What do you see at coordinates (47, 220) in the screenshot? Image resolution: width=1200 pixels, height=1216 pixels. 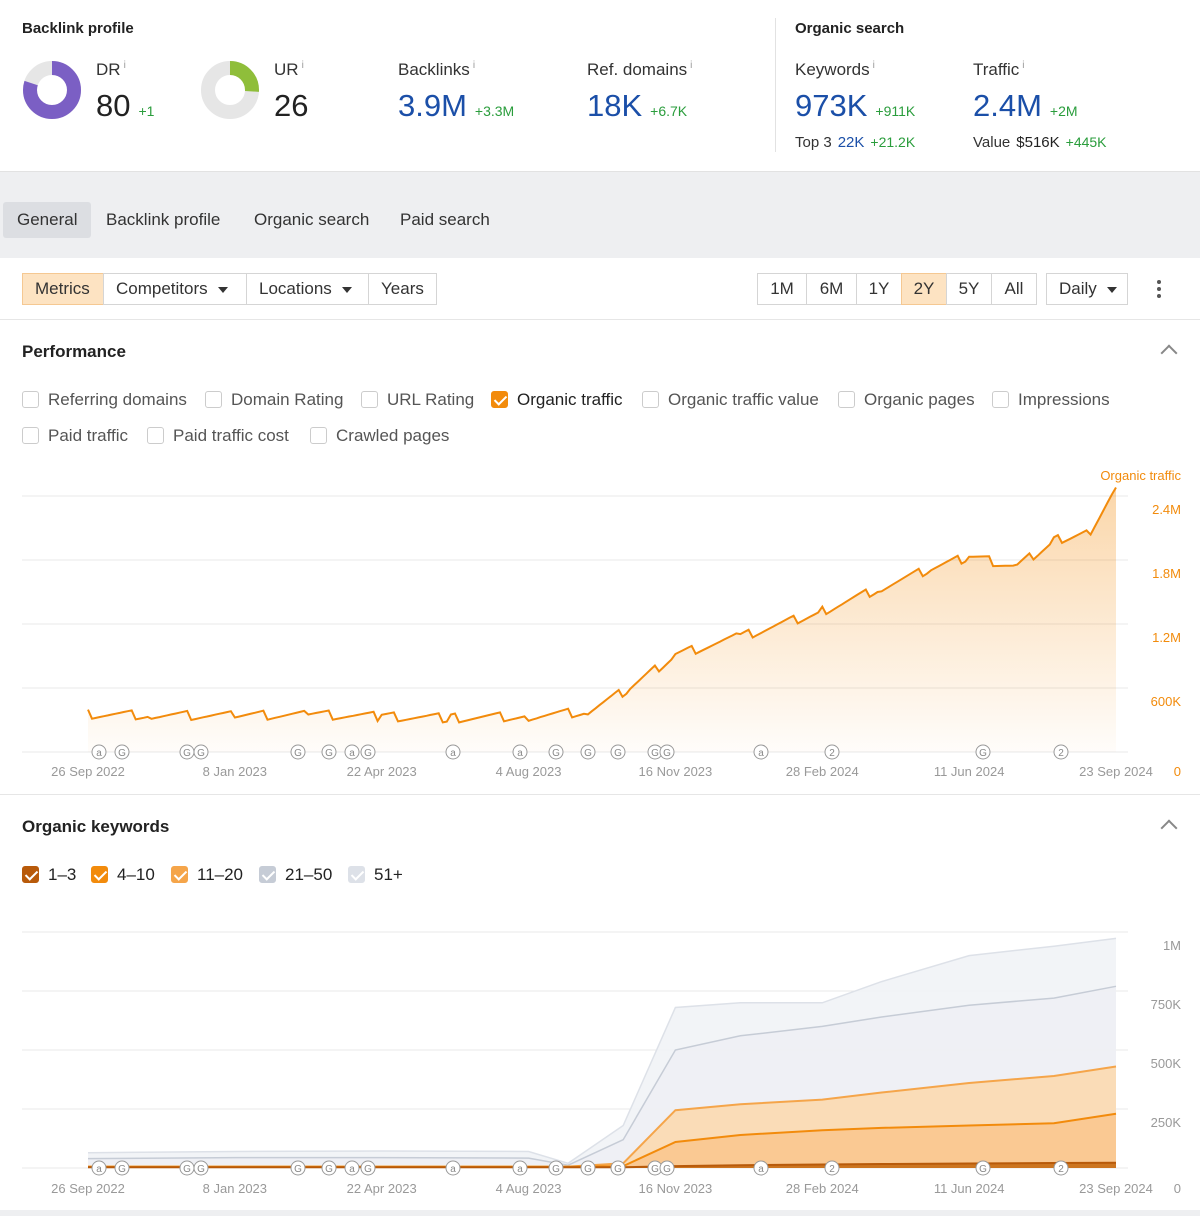 I see `tab-general: General` at bounding box center [47, 220].